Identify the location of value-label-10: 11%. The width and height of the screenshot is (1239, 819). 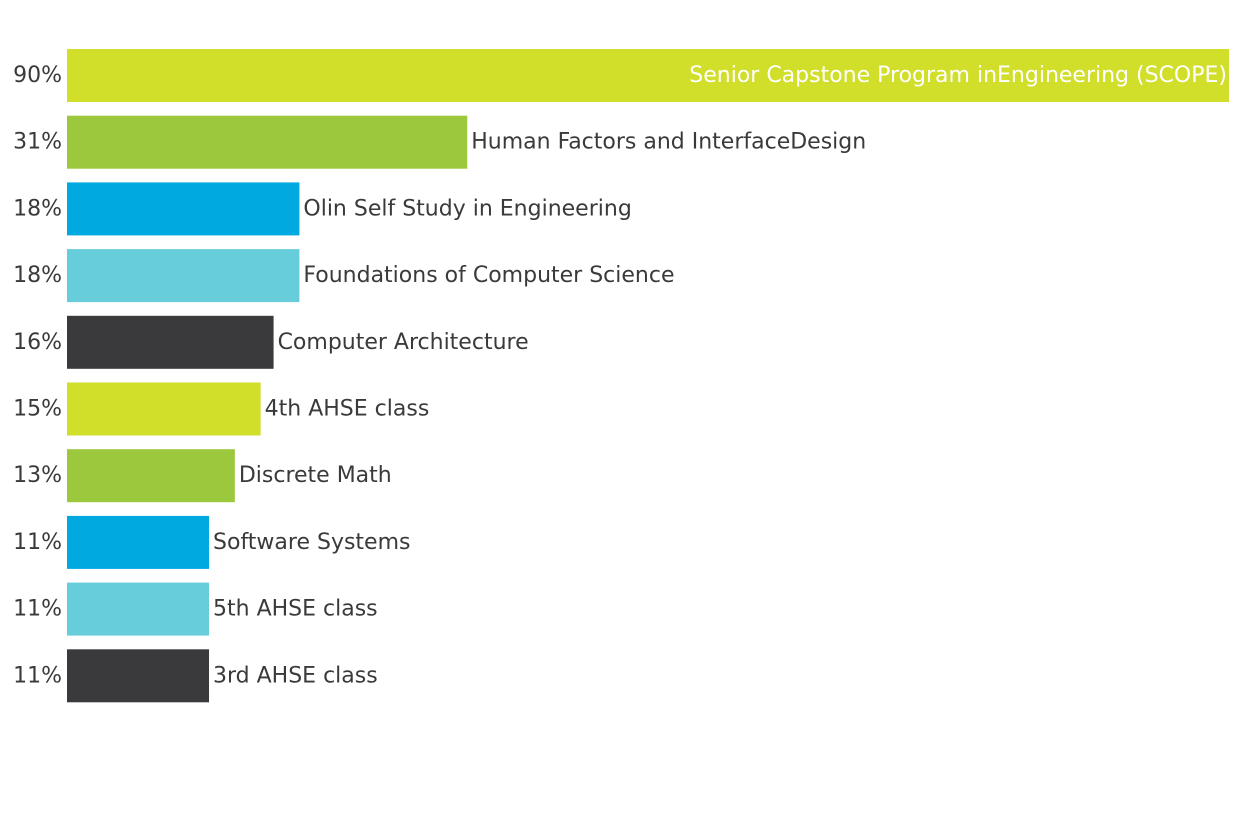
(37, 675).